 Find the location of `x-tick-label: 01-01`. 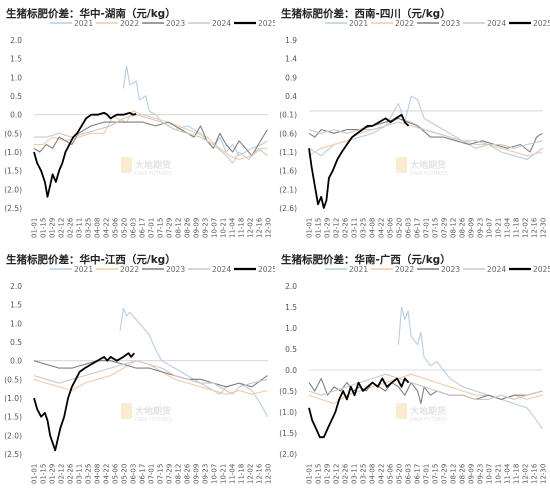

x-tick-label: 01-01 is located at coordinates (310, 474).